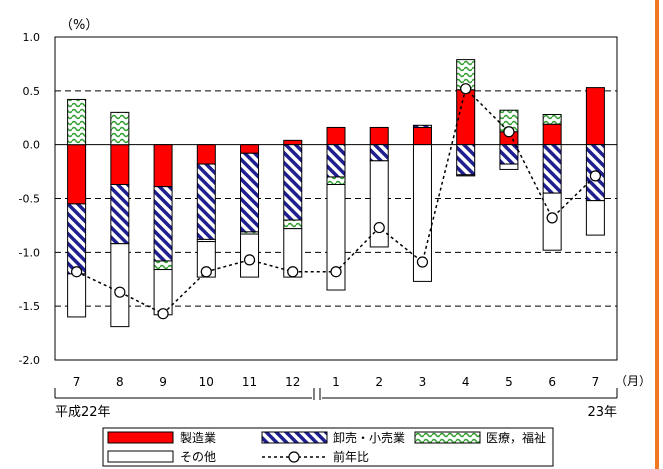 This screenshot has width=663, height=469. Describe the element at coordinates (294, 437) in the screenshot. I see `legend-swatch-trade` at that location.